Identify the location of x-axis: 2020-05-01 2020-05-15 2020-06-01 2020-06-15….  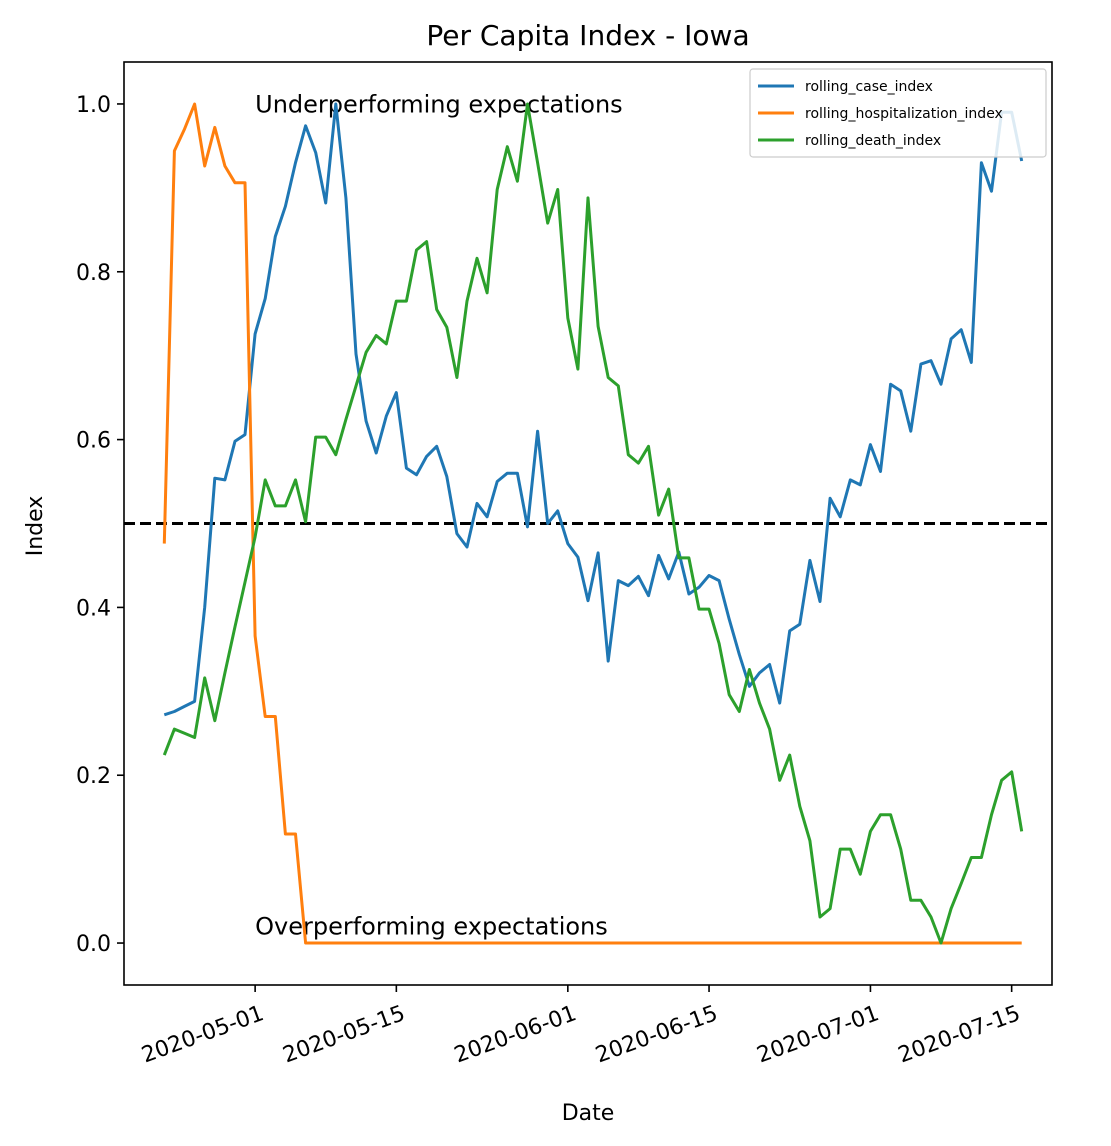
(581, 1026).